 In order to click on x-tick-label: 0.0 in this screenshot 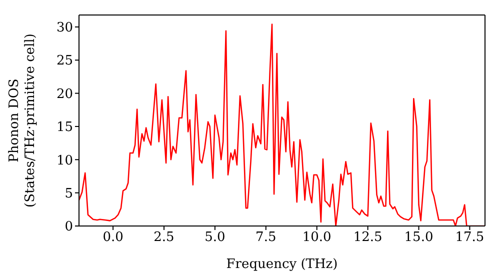, I will do `click(113, 238)`.